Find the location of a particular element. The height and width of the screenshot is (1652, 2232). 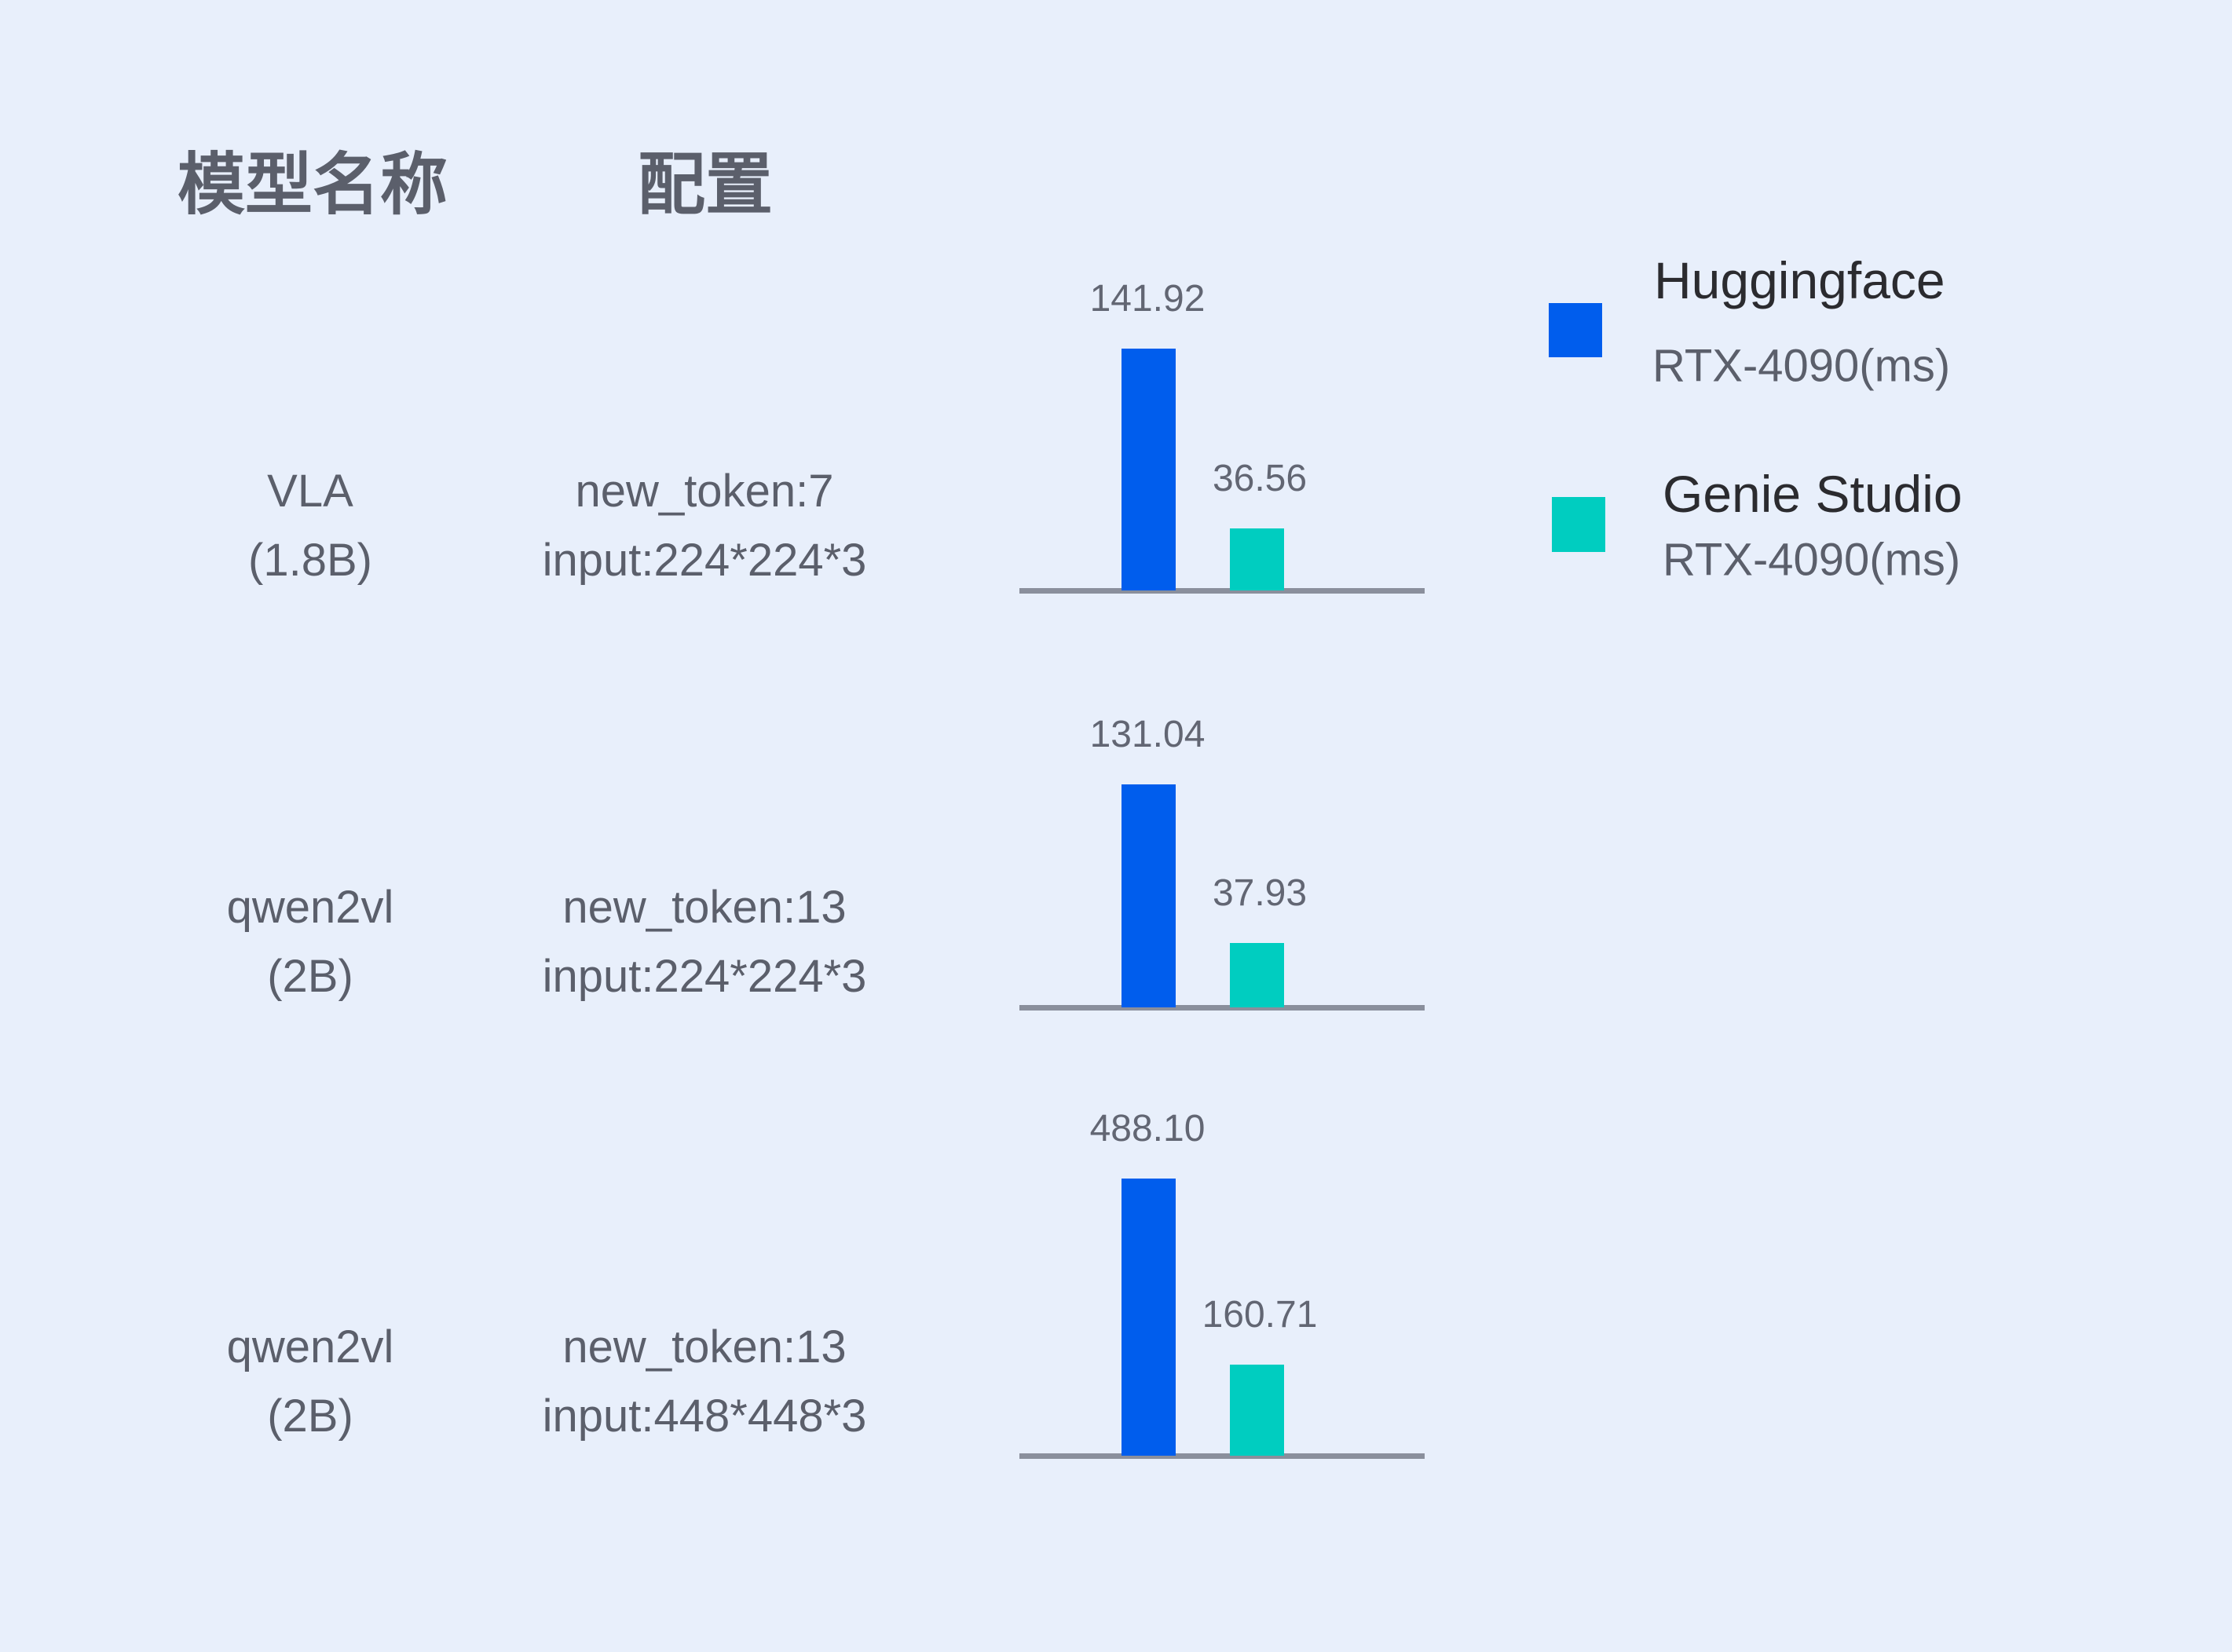

data-label: 488.10 is located at coordinates (1147, 1128).